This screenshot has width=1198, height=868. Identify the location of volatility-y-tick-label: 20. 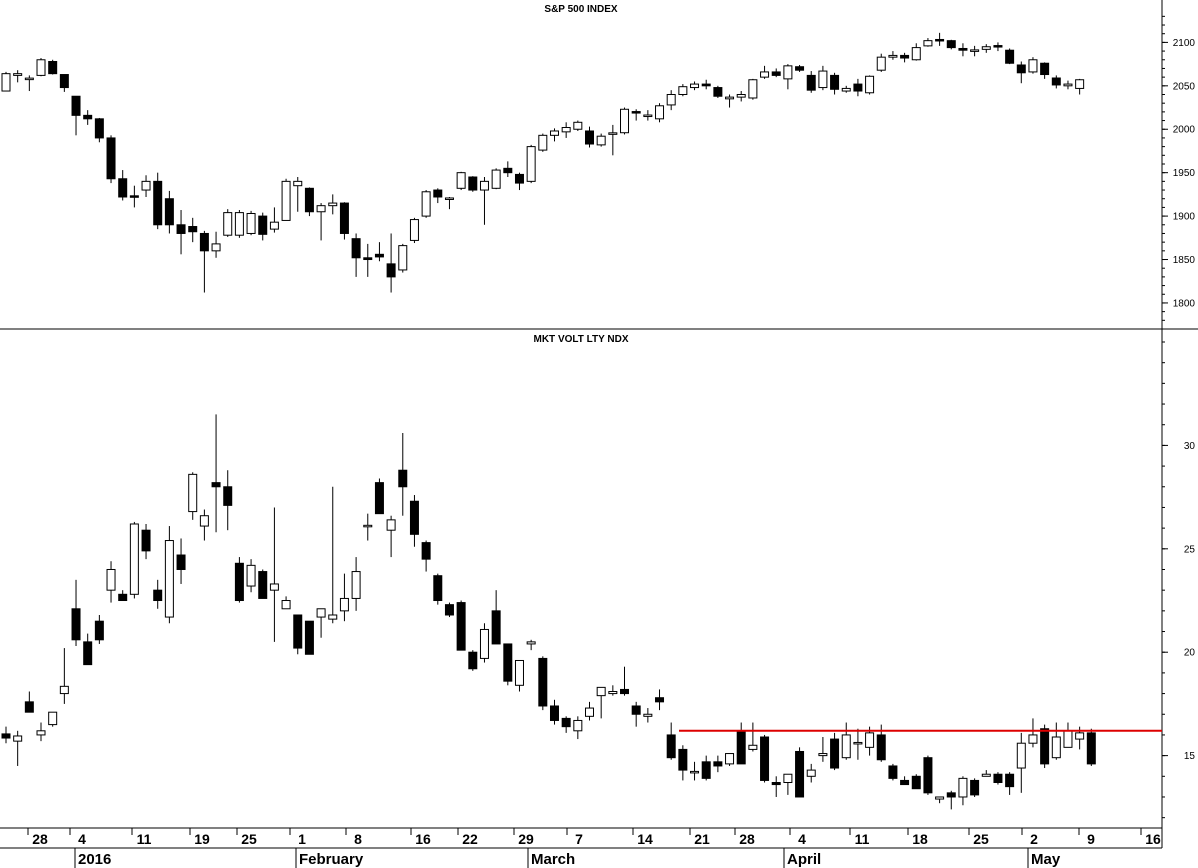
(1190, 653).